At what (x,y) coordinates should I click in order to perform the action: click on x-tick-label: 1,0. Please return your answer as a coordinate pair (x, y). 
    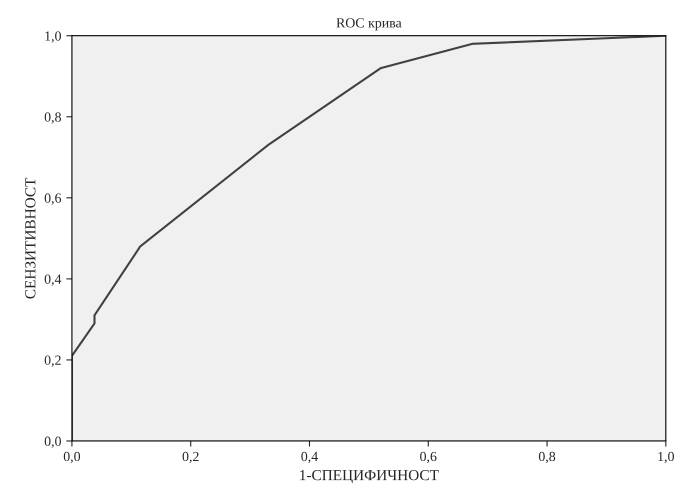
    Looking at the image, I should click on (666, 458).